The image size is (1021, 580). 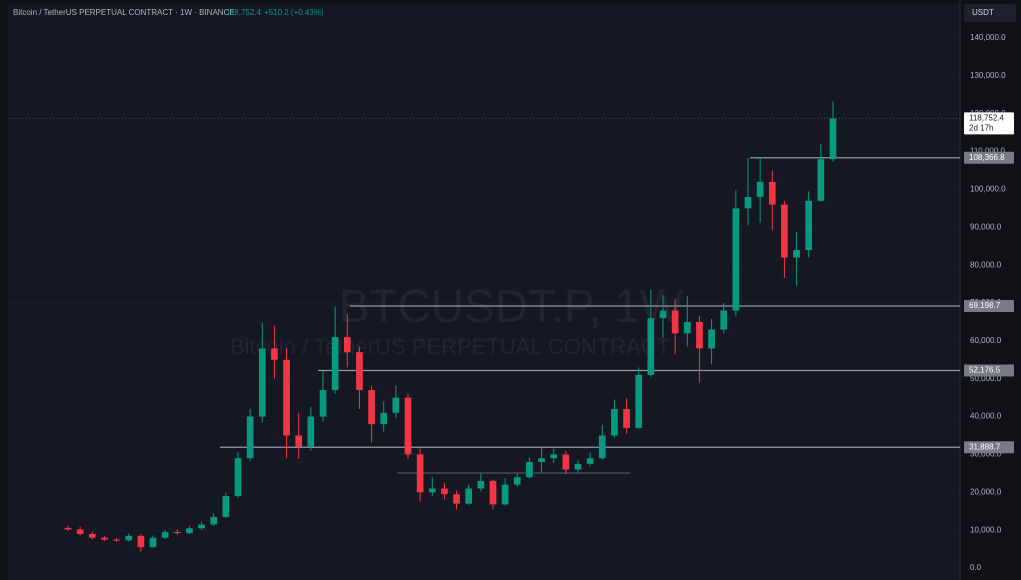 What do you see at coordinates (988, 189) in the screenshot?
I see `y-tick-label: 100,000.0` at bounding box center [988, 189].